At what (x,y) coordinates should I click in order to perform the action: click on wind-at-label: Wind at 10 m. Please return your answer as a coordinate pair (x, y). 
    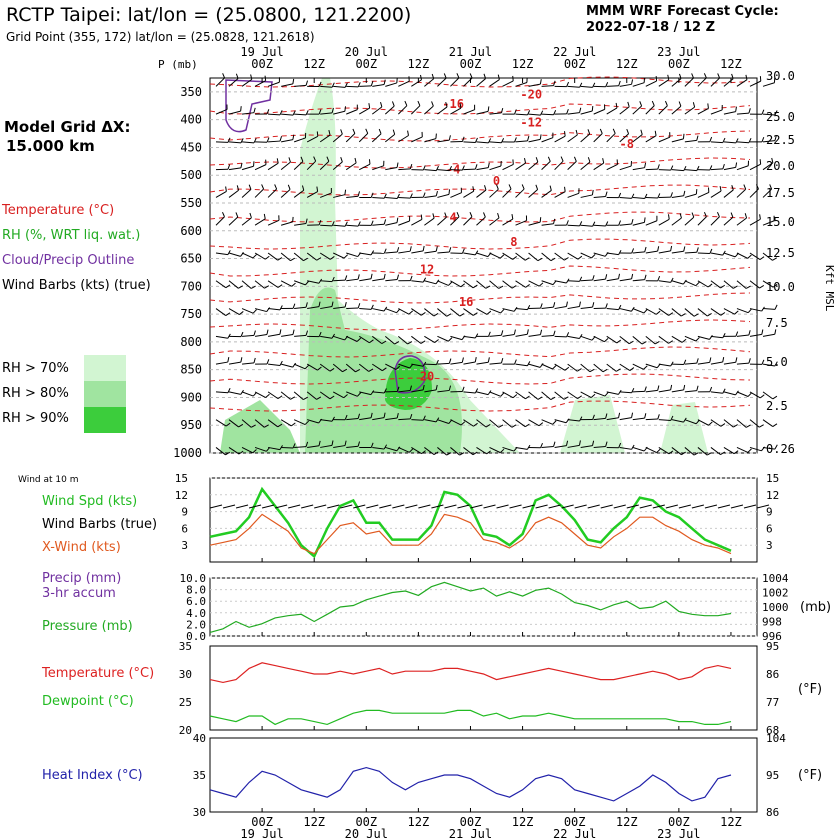
    Looking at the image, I should click on (48, 480).